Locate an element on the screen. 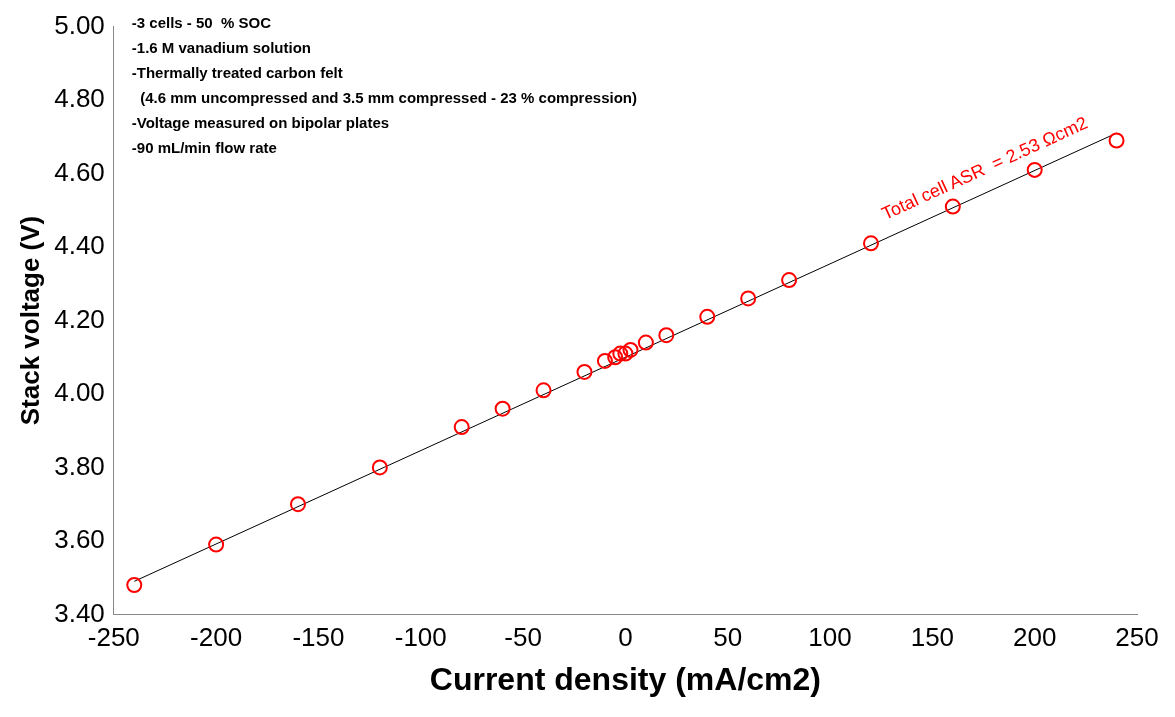 This screenshot has width=1175, height=717. annotation: -90 mL/min flow rate is located at coordinates (204, 148).